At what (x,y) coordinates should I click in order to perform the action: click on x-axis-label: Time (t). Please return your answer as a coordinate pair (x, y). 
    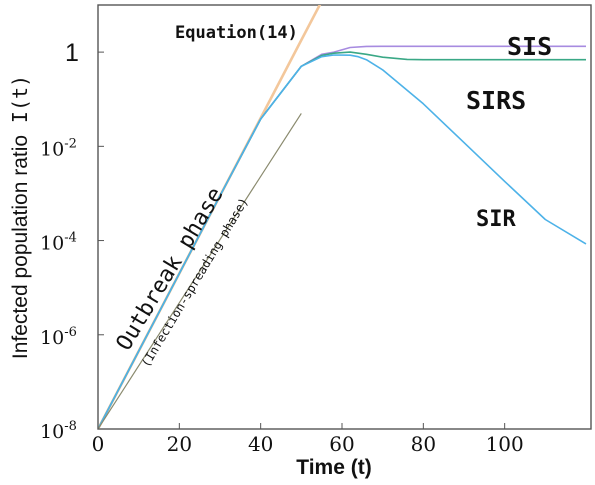
    Looking at the image, I should click on (333, 467).